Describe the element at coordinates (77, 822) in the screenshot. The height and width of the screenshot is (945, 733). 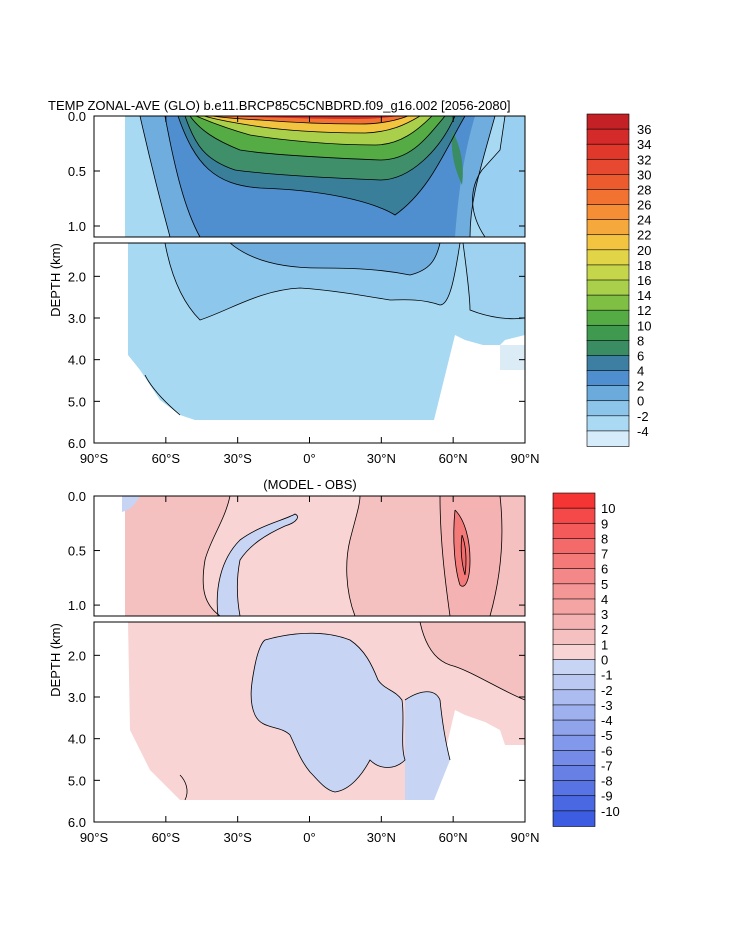
I see `difference-lower-y-tick-label: 6.0` at that location.